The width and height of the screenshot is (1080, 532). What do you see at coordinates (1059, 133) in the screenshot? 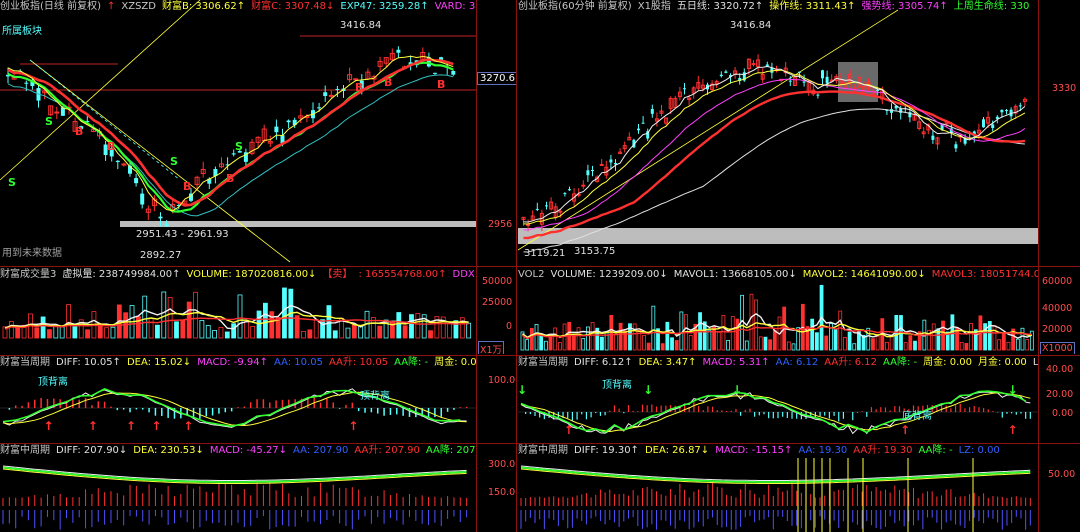
I see `right-price-axis: 3330` at bounding box center [1059, 133].